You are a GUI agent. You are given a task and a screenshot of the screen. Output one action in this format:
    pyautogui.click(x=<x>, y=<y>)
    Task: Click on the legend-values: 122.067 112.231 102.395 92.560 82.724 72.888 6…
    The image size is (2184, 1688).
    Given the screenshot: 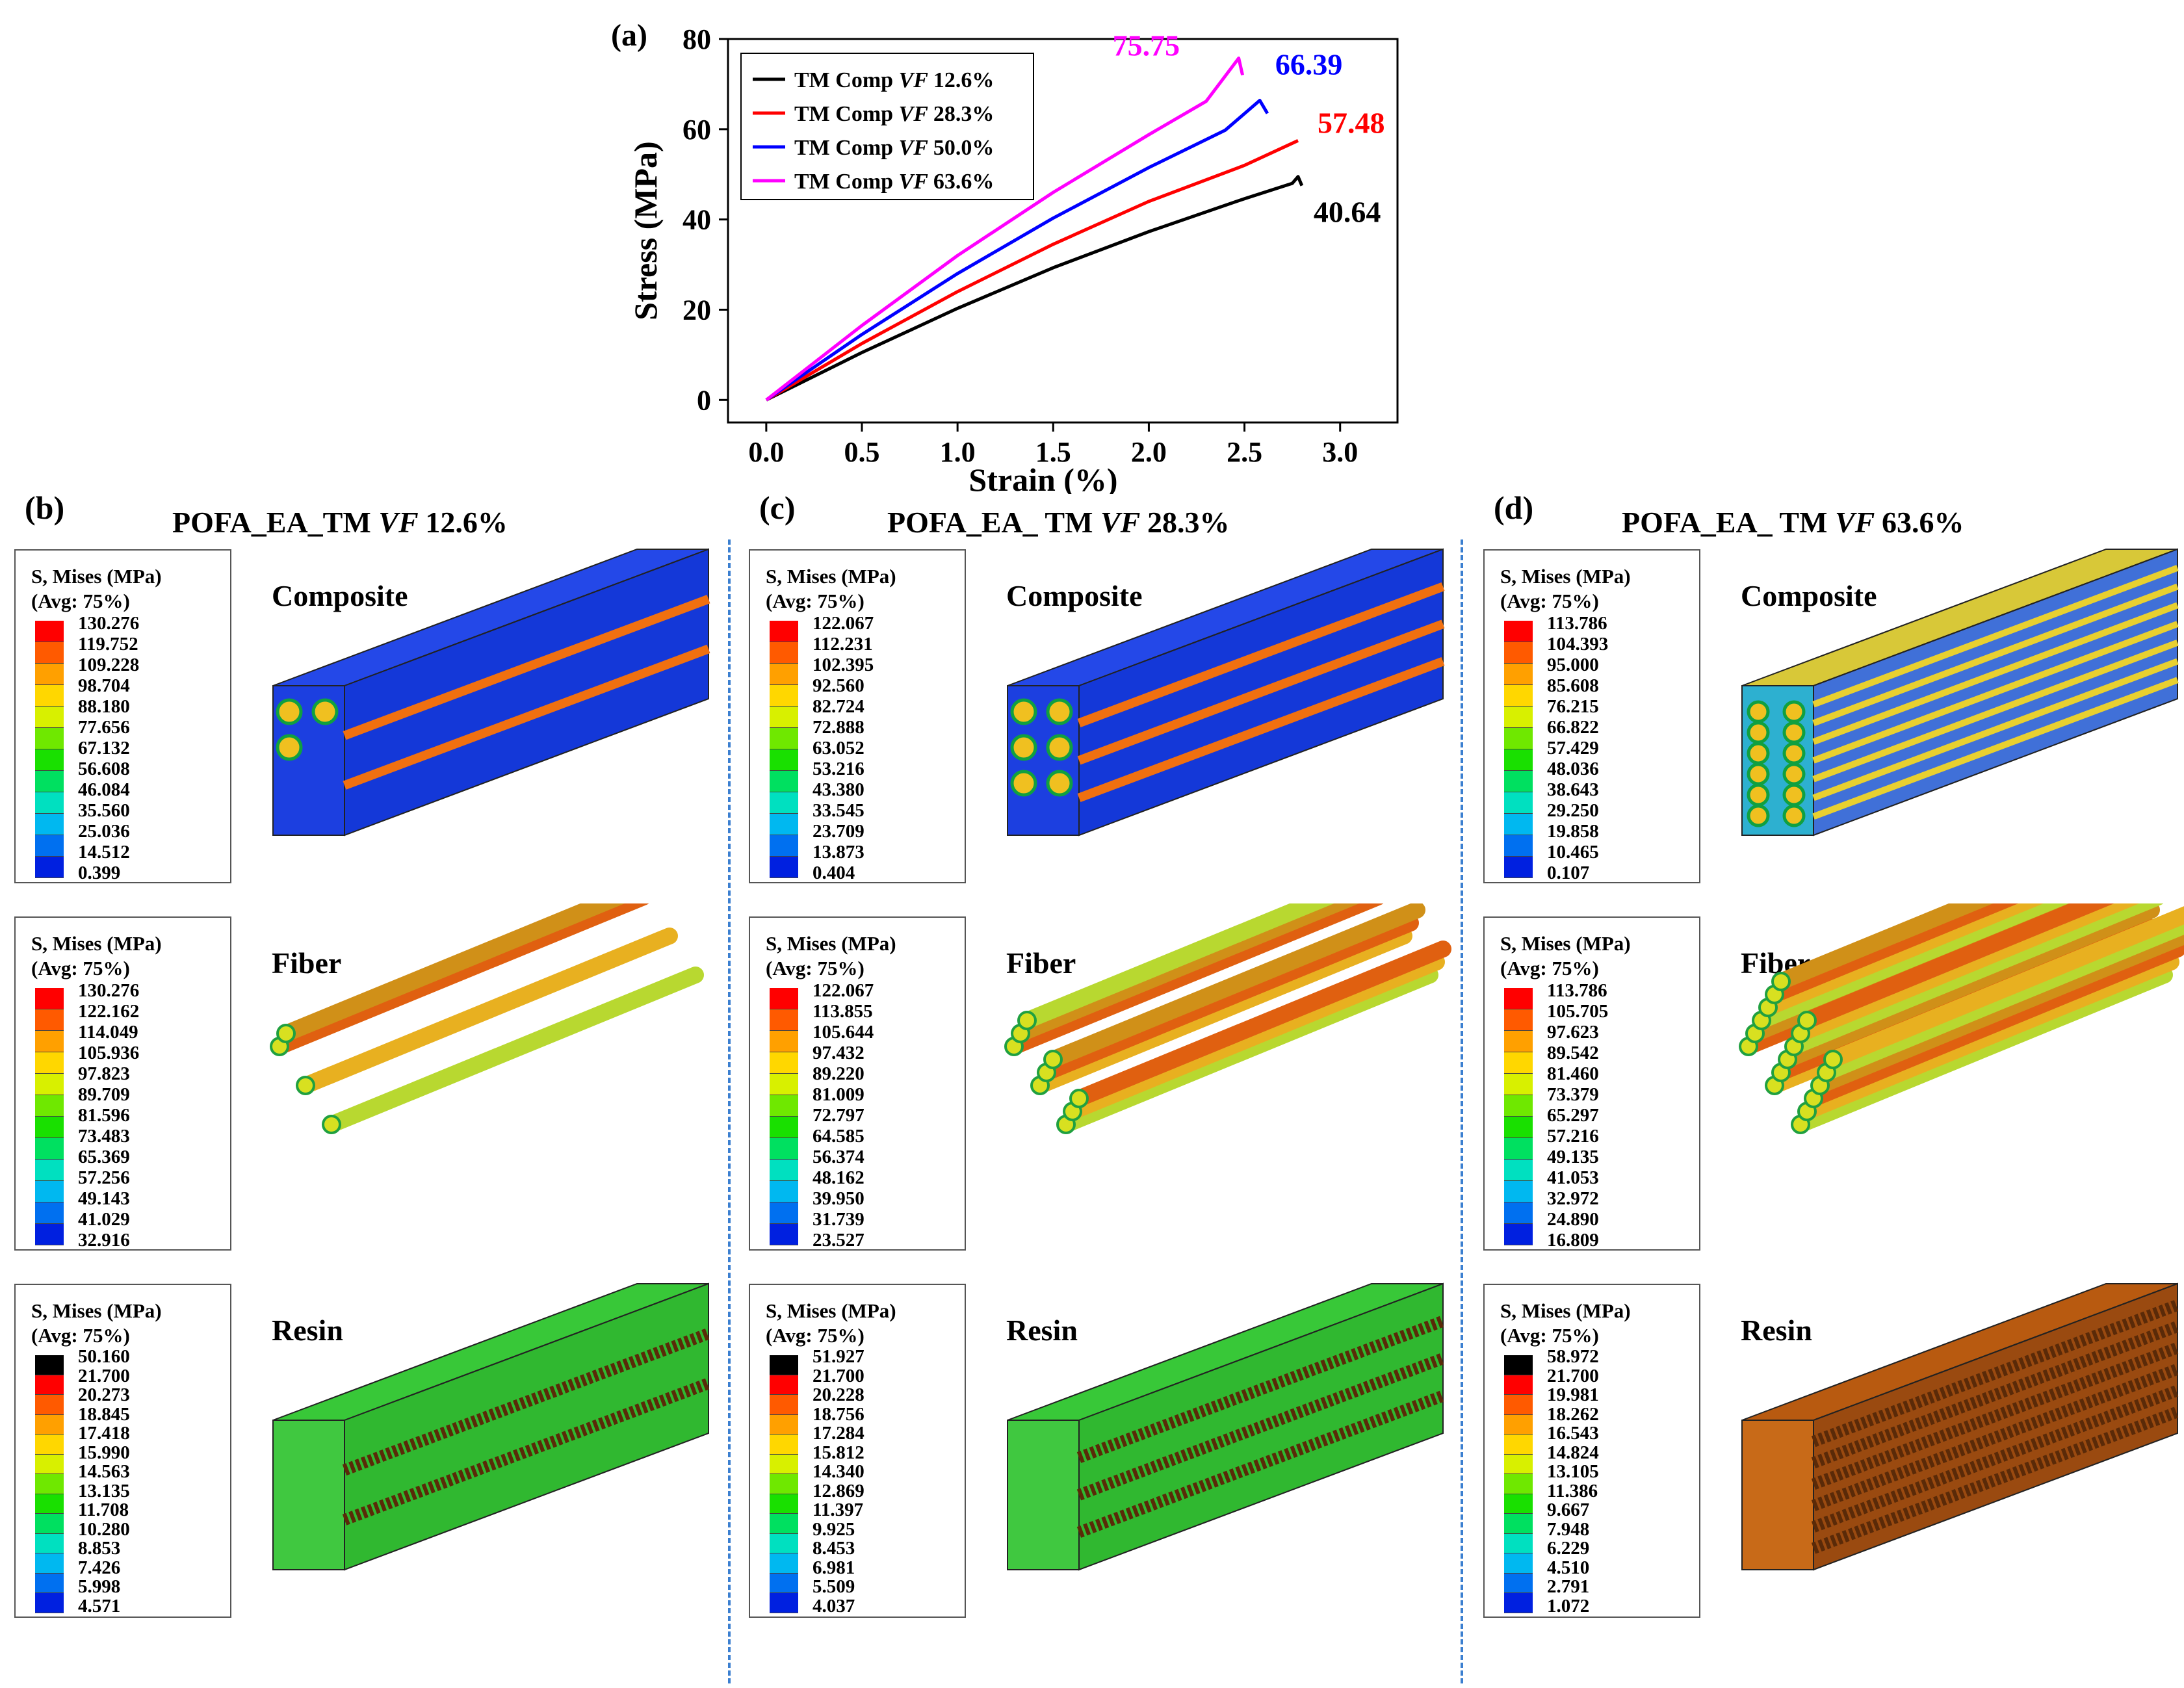 What is the action you would take?
    pyautogui.click(x=843, y=748)
    